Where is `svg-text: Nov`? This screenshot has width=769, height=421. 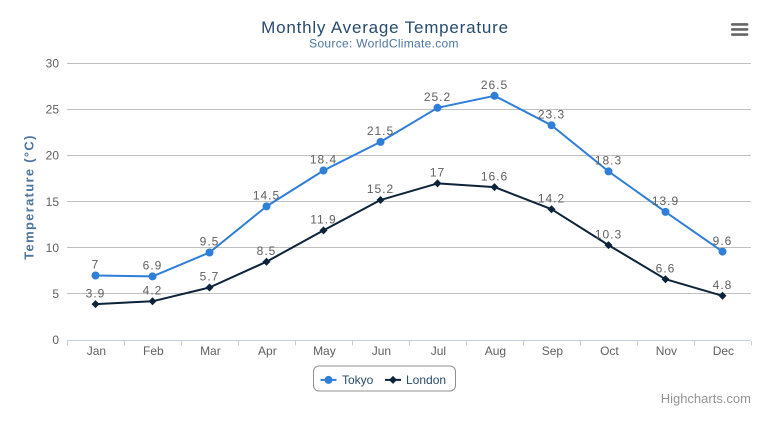 svg-text: Nov is located at coordinates (666, 351).